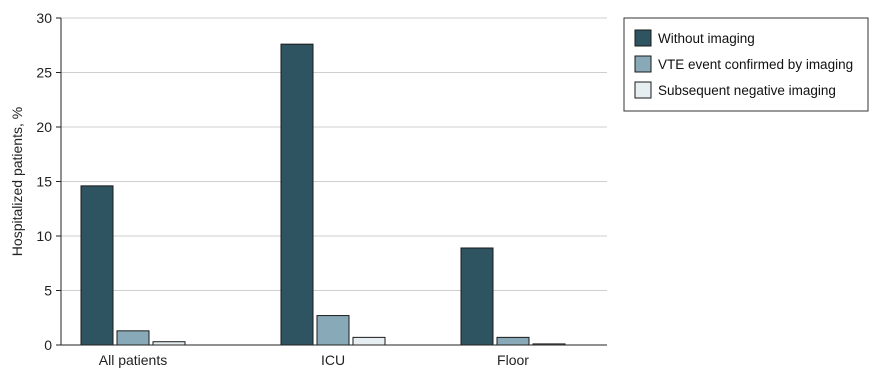 Image resolution: width=869 pixels, height=369 pixels. What do you see at coordinates (48, 291) in the screenshot?
I see `y-tick-label: 5` at bounding box center [48, 291].